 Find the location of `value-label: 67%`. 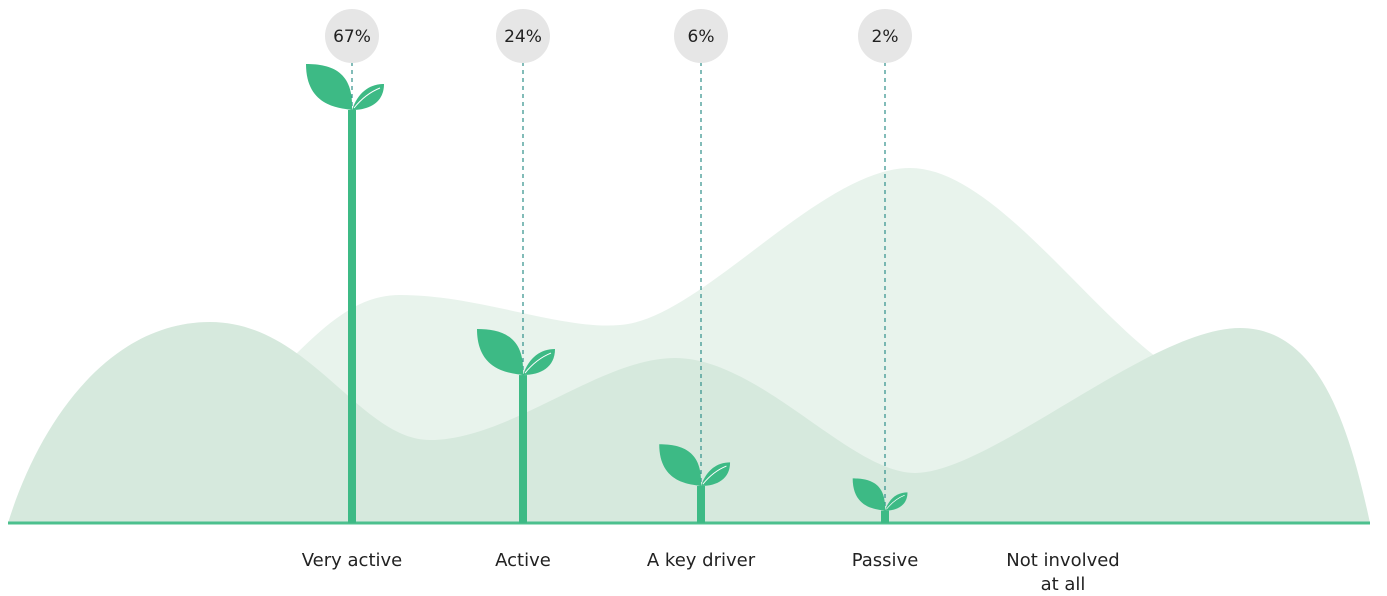

value-label: 67% is located at coordinates (352, 37).